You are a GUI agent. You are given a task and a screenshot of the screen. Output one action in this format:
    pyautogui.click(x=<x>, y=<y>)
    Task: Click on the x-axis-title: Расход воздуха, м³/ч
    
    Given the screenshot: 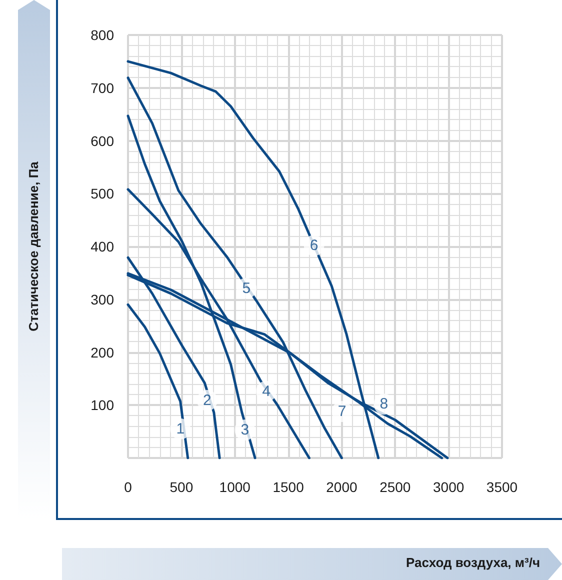 What is the action you would take?
    pyautogui.click(x=473, y=562)
    